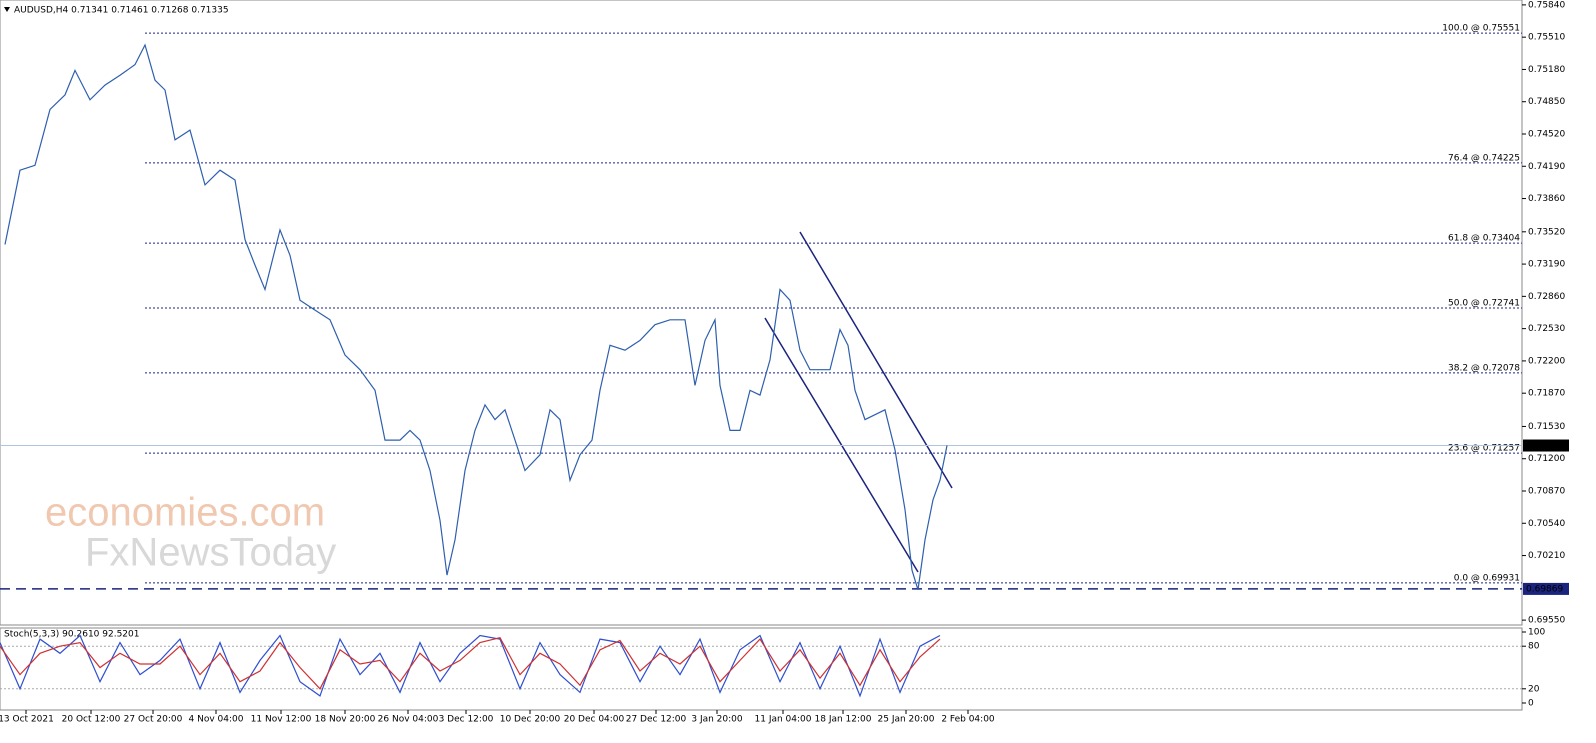 This screenshot has height=743, width=1596. What do you see at coordinates (1546, 70) in the screenshot?
I see `y-tick-label: 0.75180` at bounding box center [1546, 70].